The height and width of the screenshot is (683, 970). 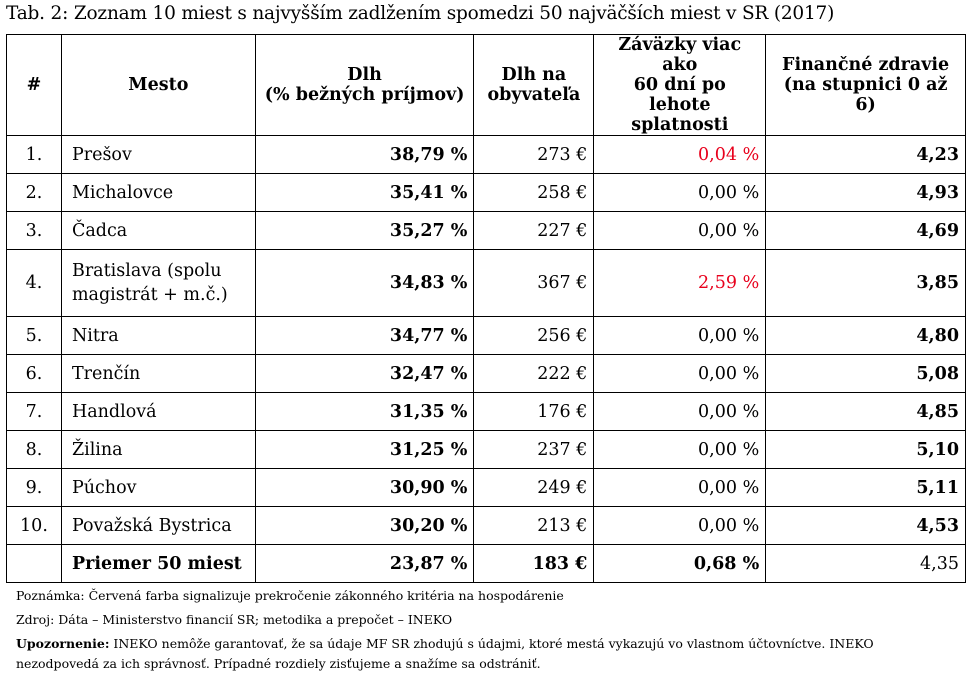 What do you see at coordinates (534, 563) in the screenshot?
I see `average-per-capita: 183 €` at bounding box center [534, 563].